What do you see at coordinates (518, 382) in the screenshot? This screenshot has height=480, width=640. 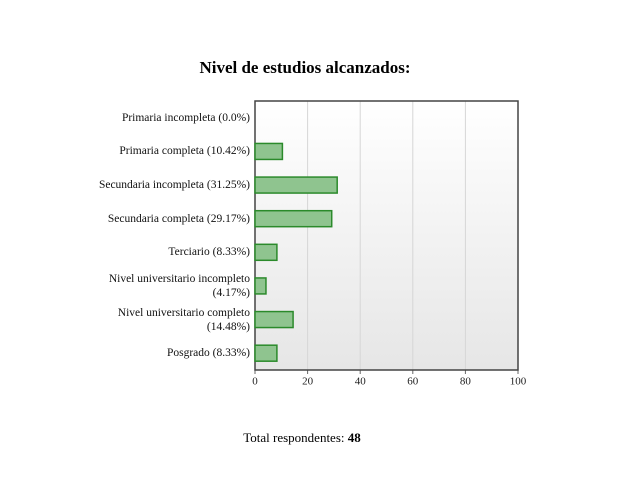 I see `x-tick-label: 100` at bounding box center [518, 382].